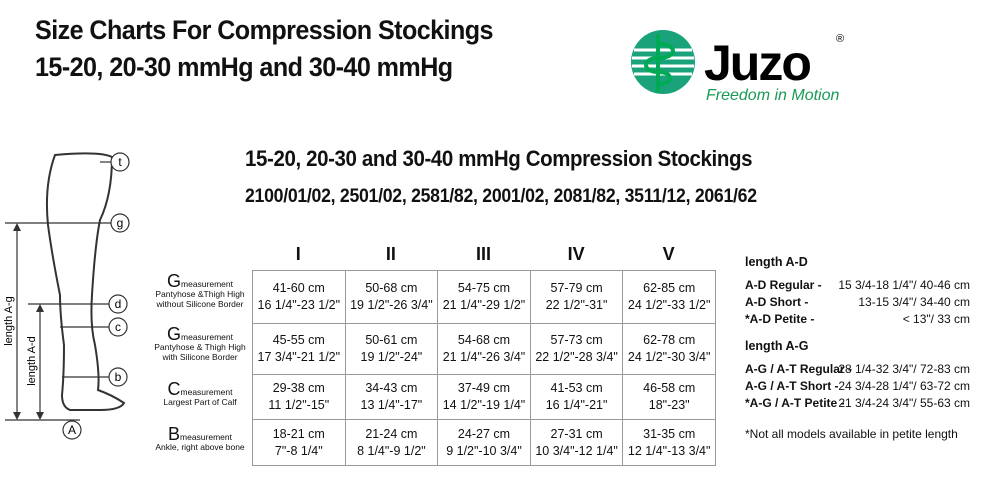 The image size is (1000, 488). Describe the element at coordinates (299, 349) in the screenshot. I see `table-cell: 45-55 cm 17 3/4"-21 1/2"` at that location.